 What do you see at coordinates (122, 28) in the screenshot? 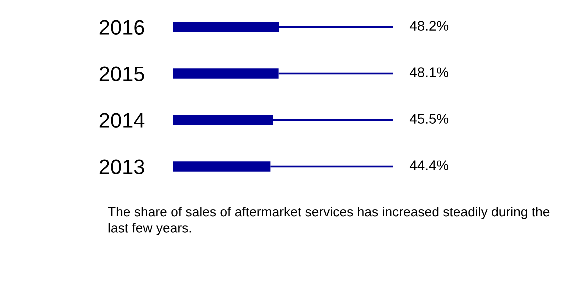
I see `y-tick-label: 2016` at bounding box center [122, 28].